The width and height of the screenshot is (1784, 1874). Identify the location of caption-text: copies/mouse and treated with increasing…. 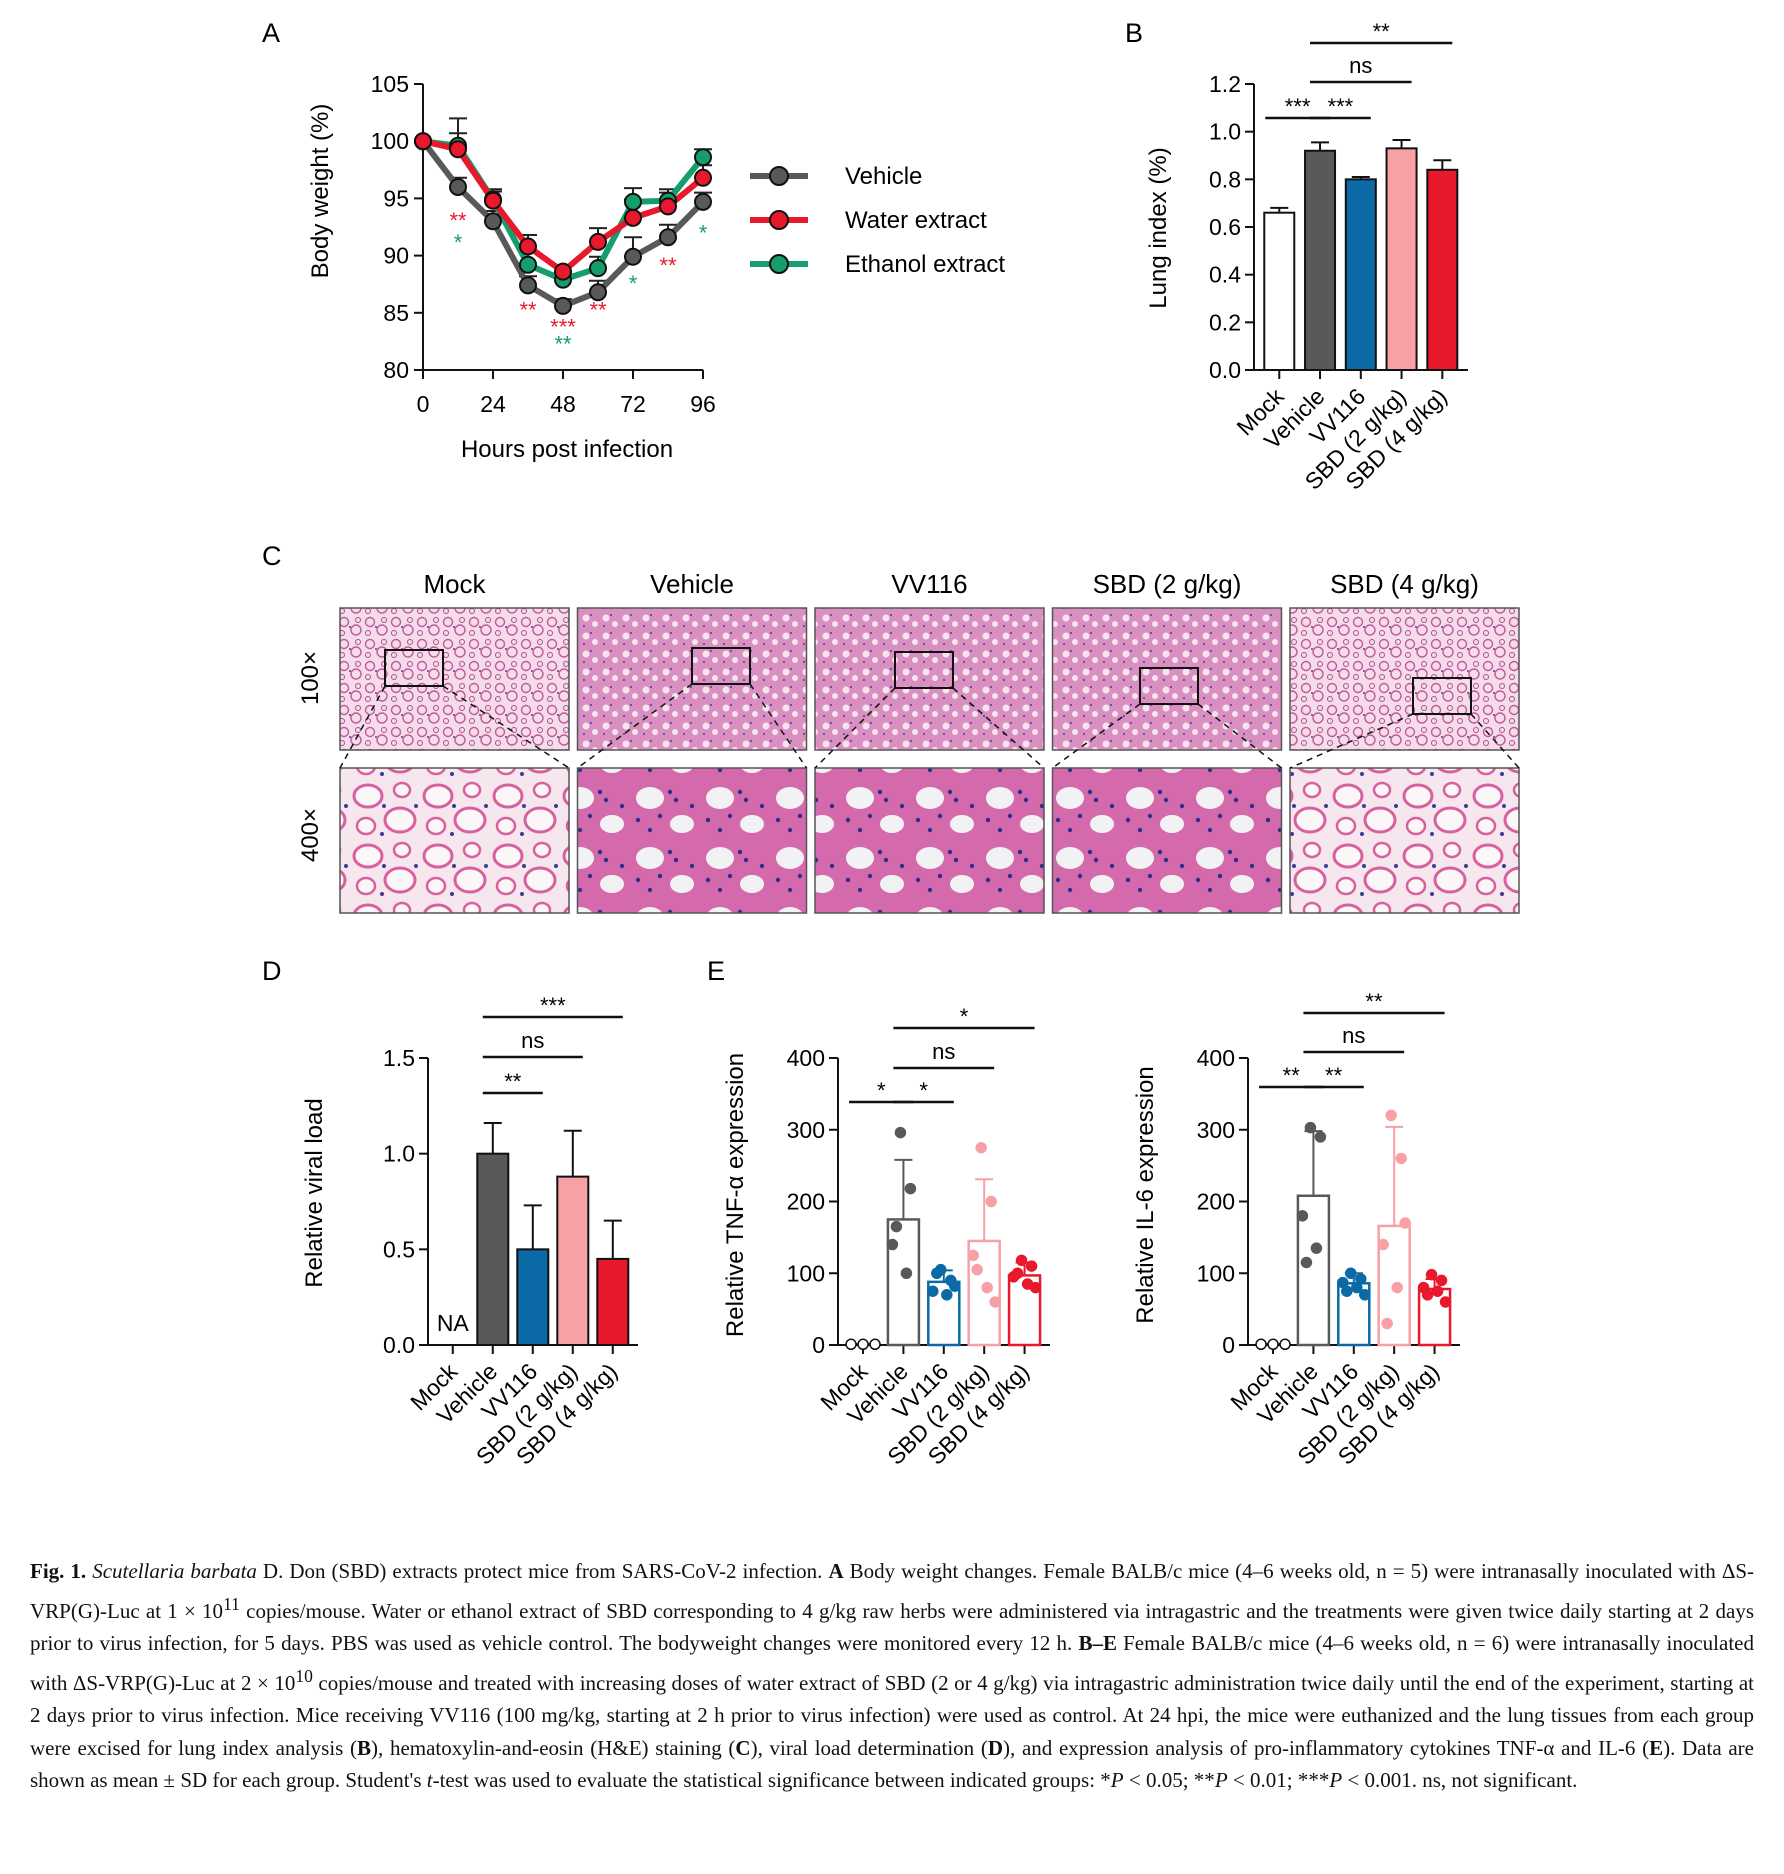
(892, 1715).